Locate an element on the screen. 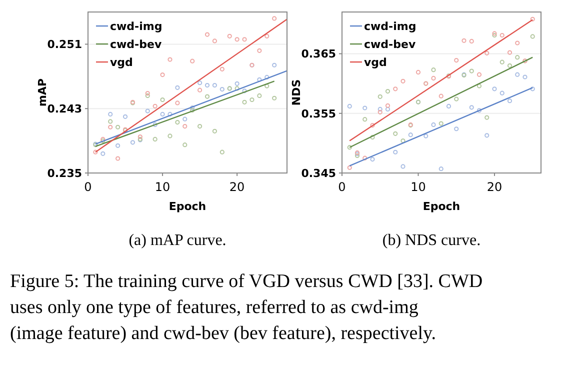  legend-label: vgd is located at coordinates (121, 62).